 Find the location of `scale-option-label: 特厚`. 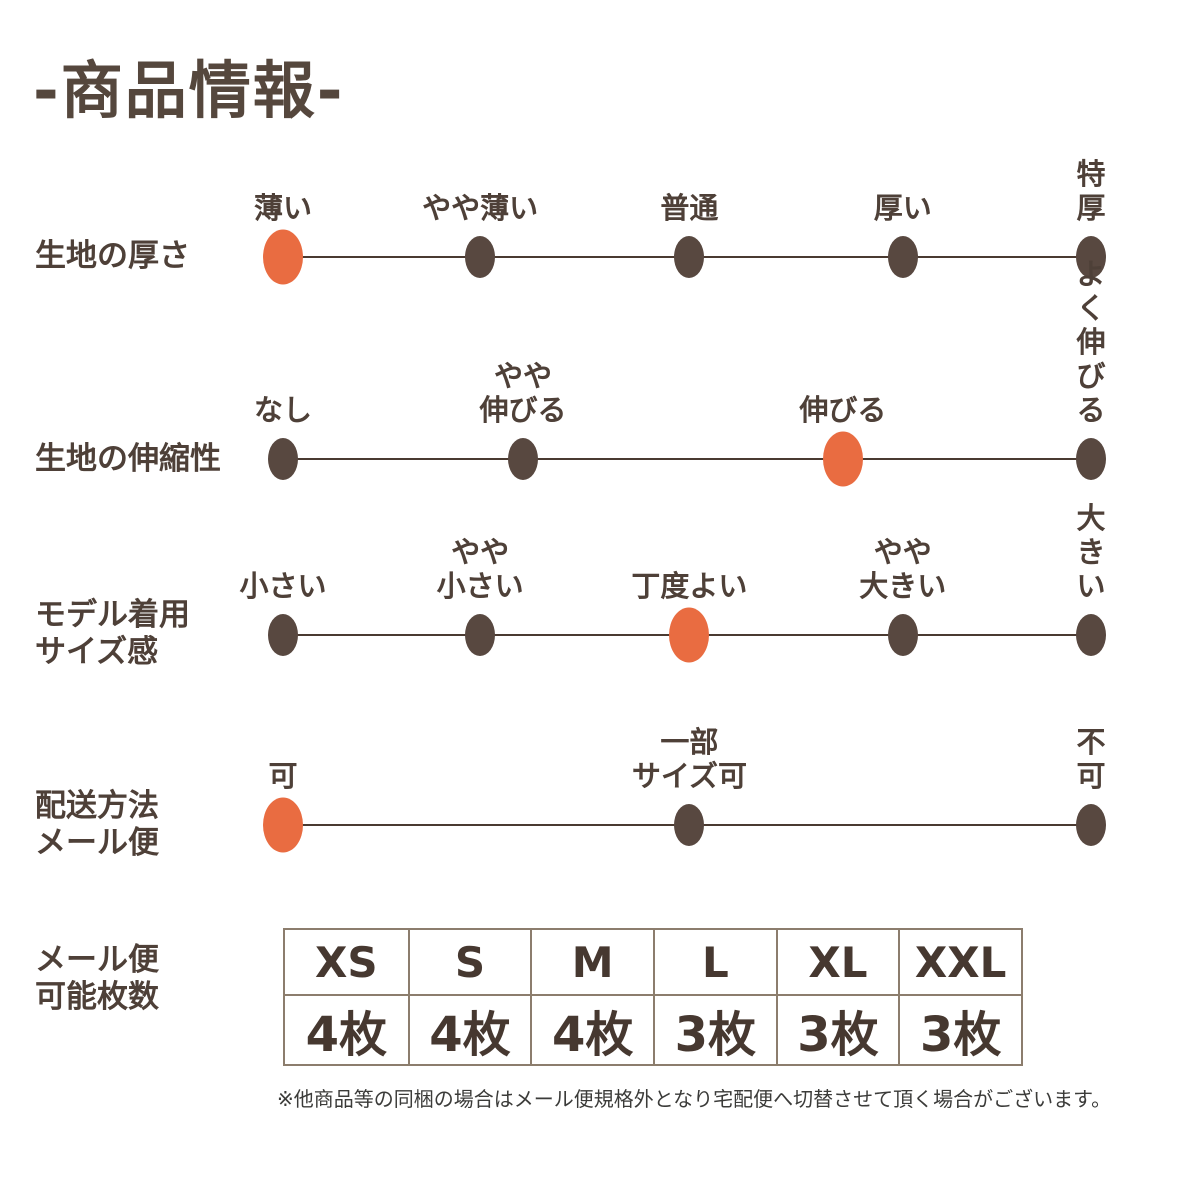

scale-option-label: 特厚 is located at coordinates (1091, 191).